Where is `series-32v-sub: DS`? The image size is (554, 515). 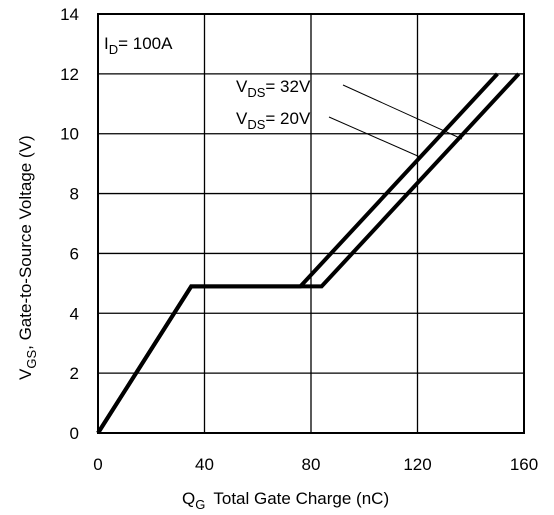 series-32v-sub: DS is located at coordinates (256, 92).